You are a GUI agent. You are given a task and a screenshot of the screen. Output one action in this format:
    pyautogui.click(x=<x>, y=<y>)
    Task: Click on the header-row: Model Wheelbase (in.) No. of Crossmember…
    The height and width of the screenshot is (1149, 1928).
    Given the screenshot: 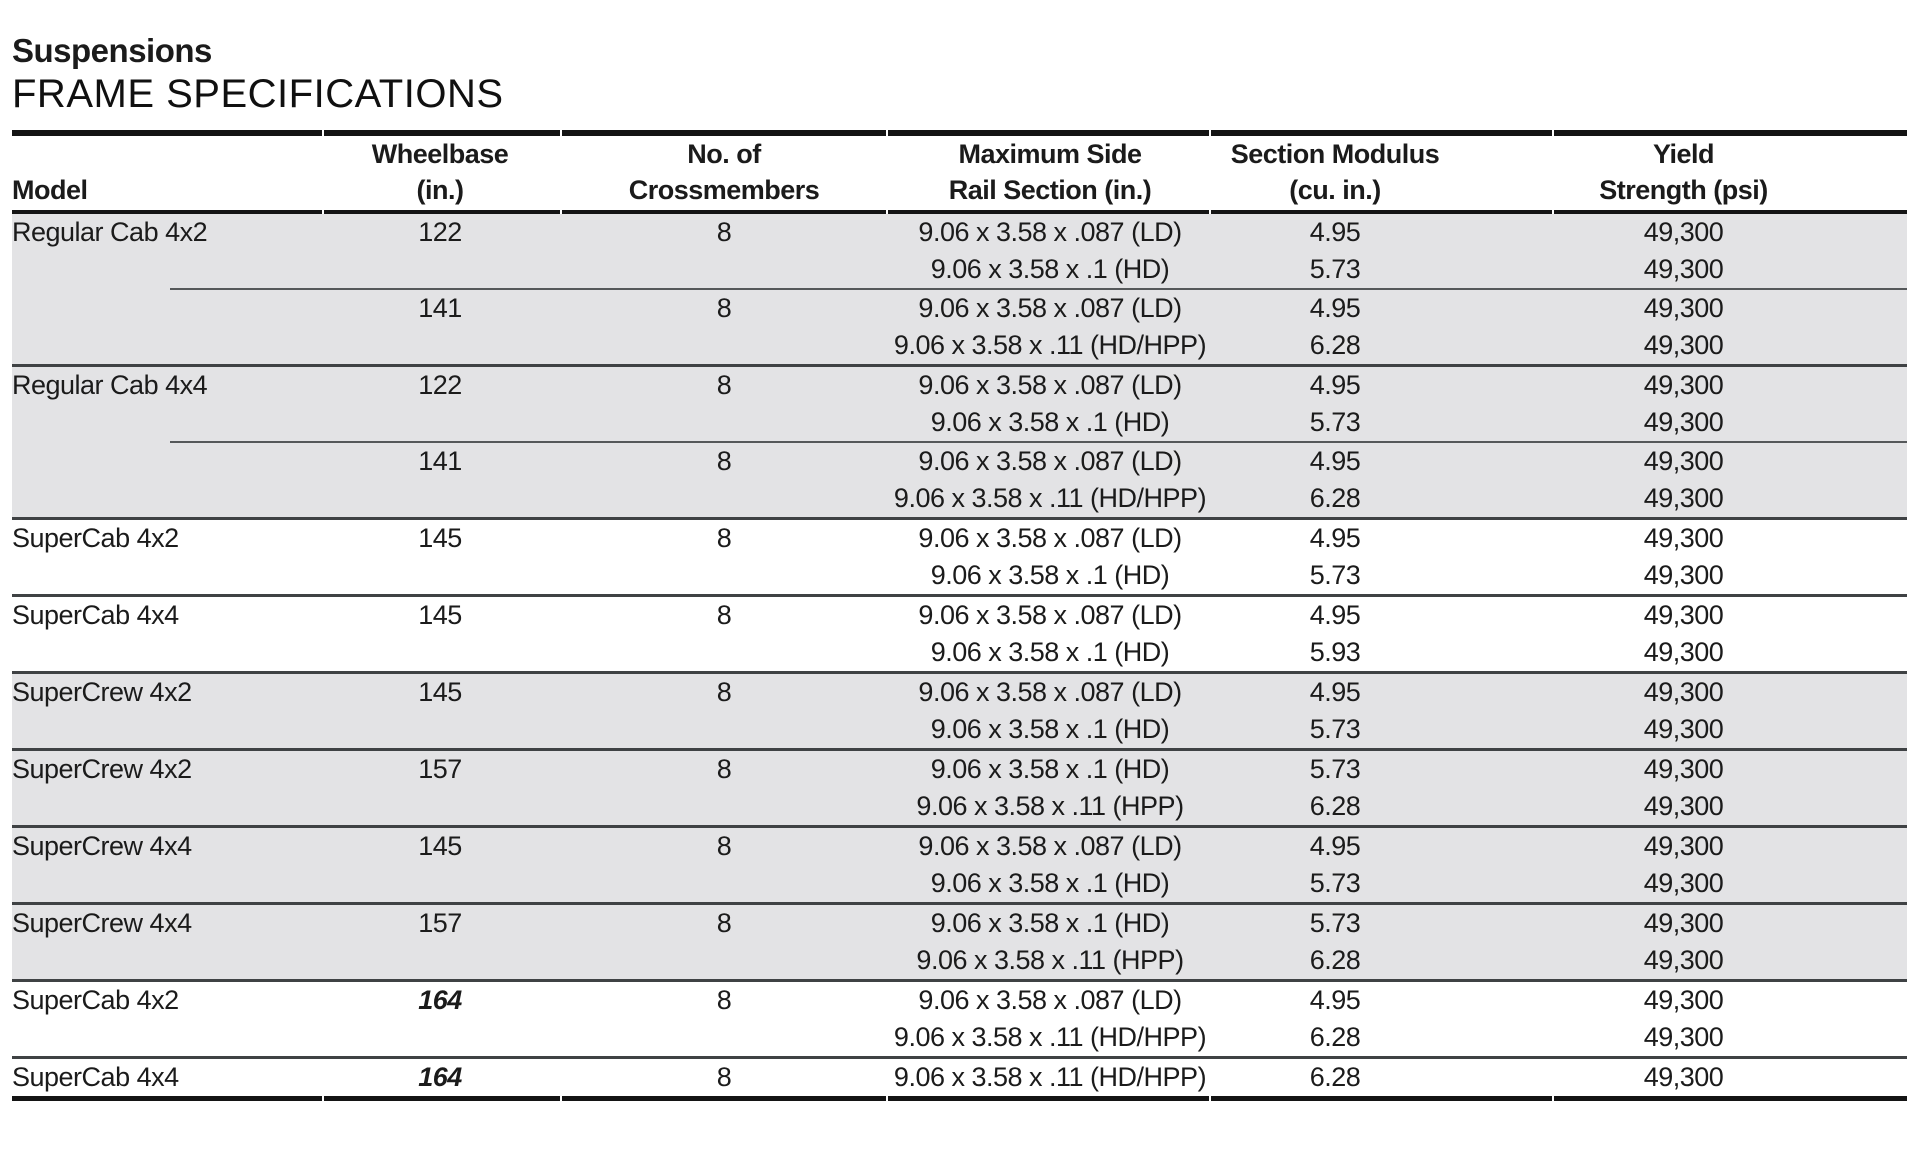 What is the action you would take?
    pyautogui.click(x=959, y=173)
    